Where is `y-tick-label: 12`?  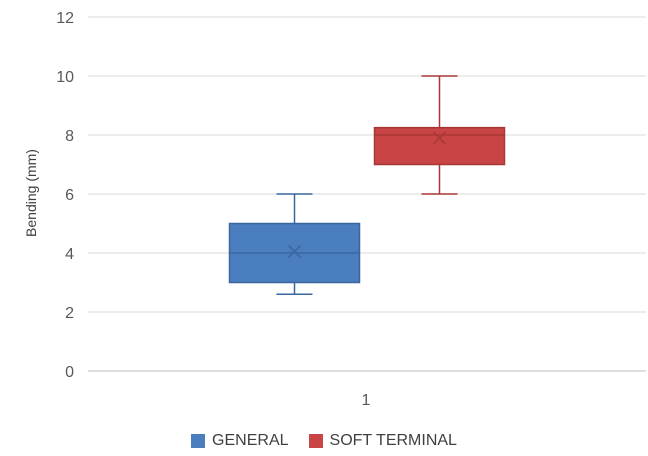 y-tick-label: 12 is located at coordinates (65, 18).